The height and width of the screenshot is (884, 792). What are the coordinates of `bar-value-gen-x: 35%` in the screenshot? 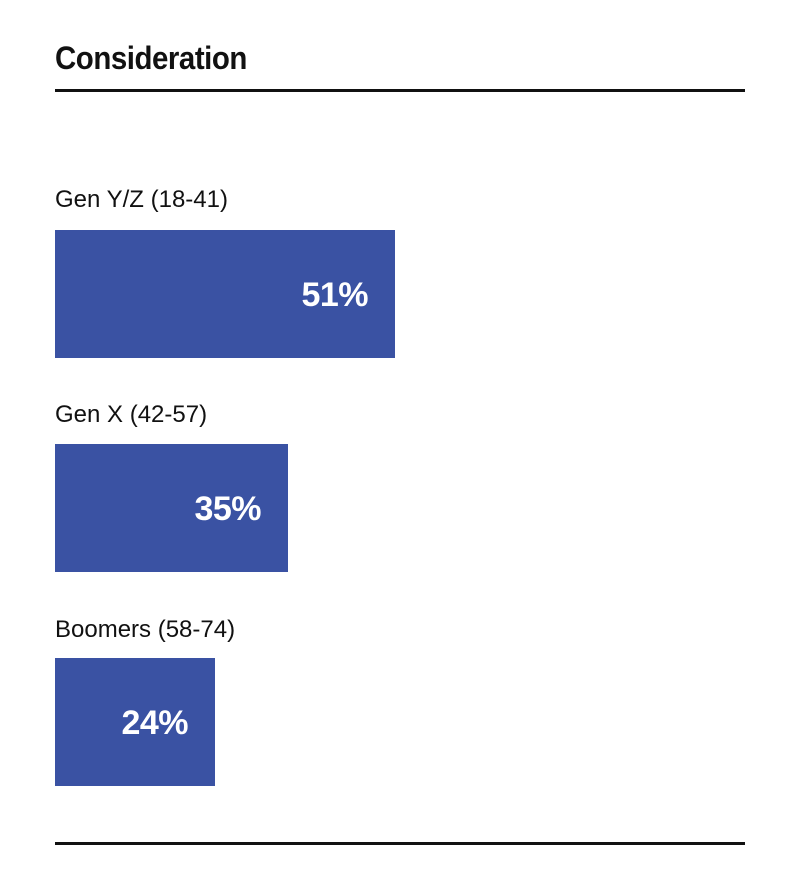 It's located at (227, 509).